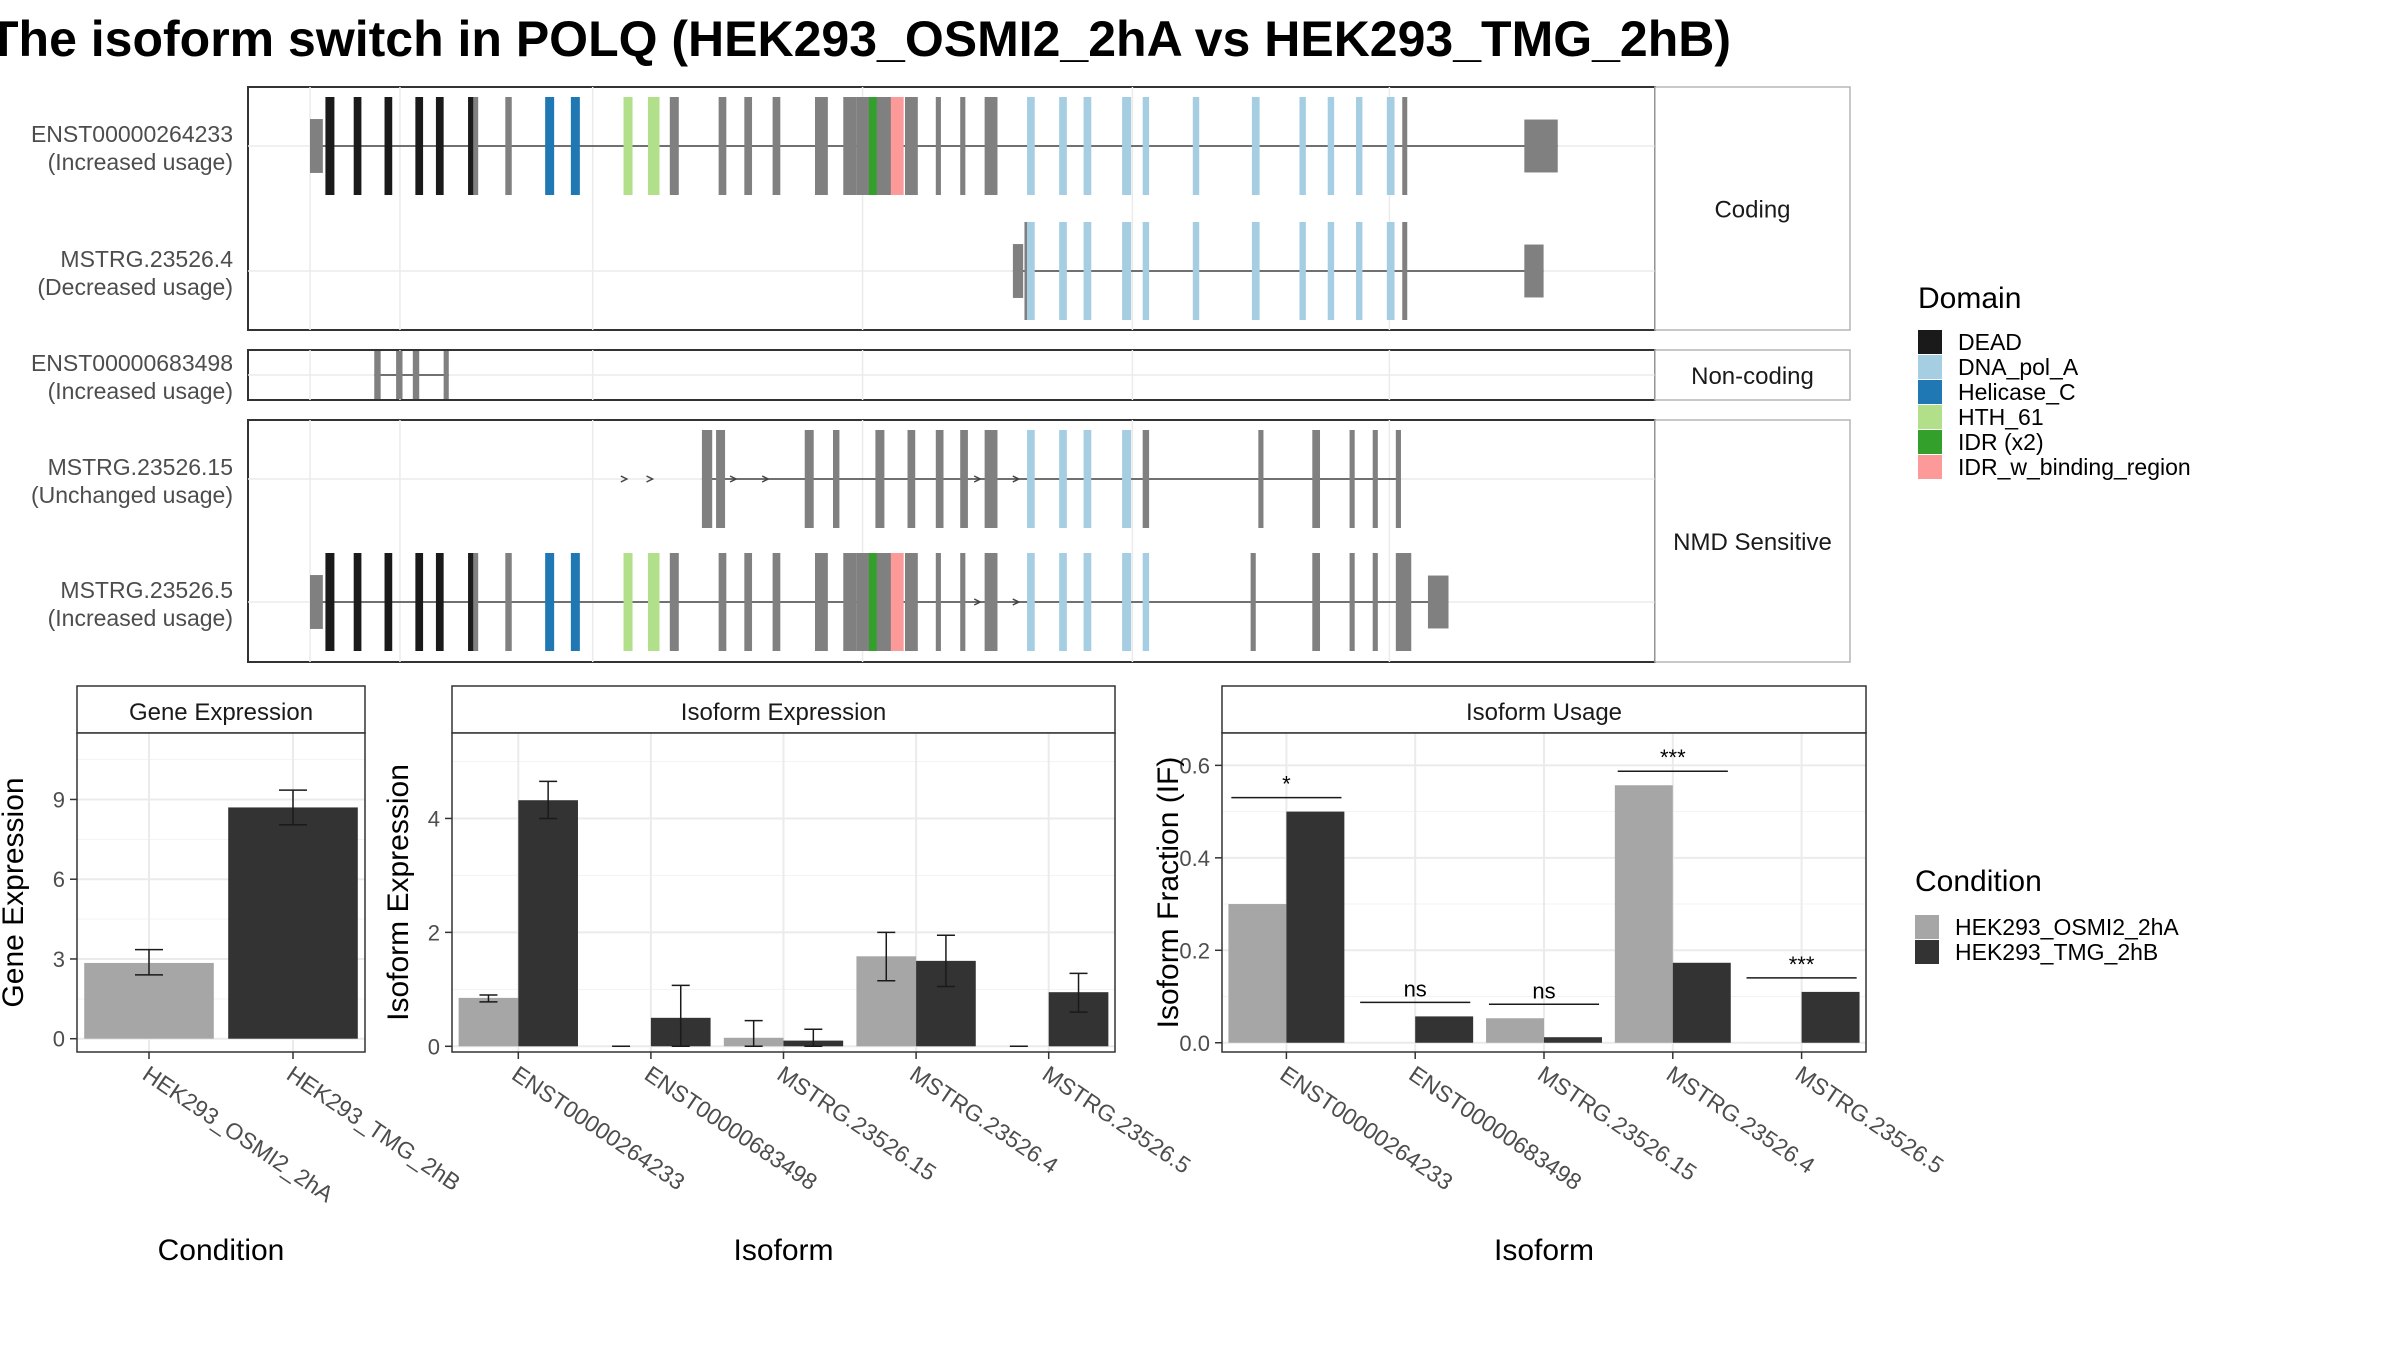  What do you see at coordinates (488, 1022) in the screenshot?
I see `chart-1-bar-a` at bounding box center [488, 1022].